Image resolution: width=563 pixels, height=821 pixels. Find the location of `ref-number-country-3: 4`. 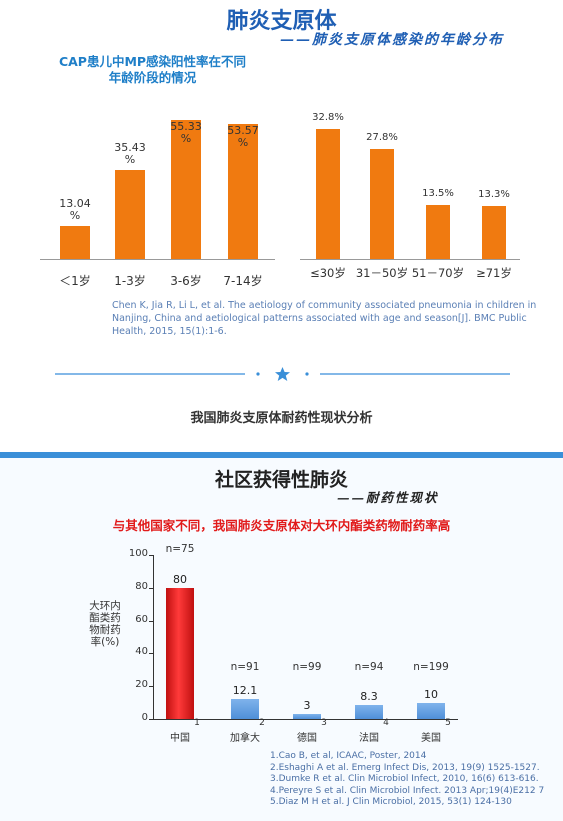

ref-number-country-3: 4 is located at coordinates (386, 723).